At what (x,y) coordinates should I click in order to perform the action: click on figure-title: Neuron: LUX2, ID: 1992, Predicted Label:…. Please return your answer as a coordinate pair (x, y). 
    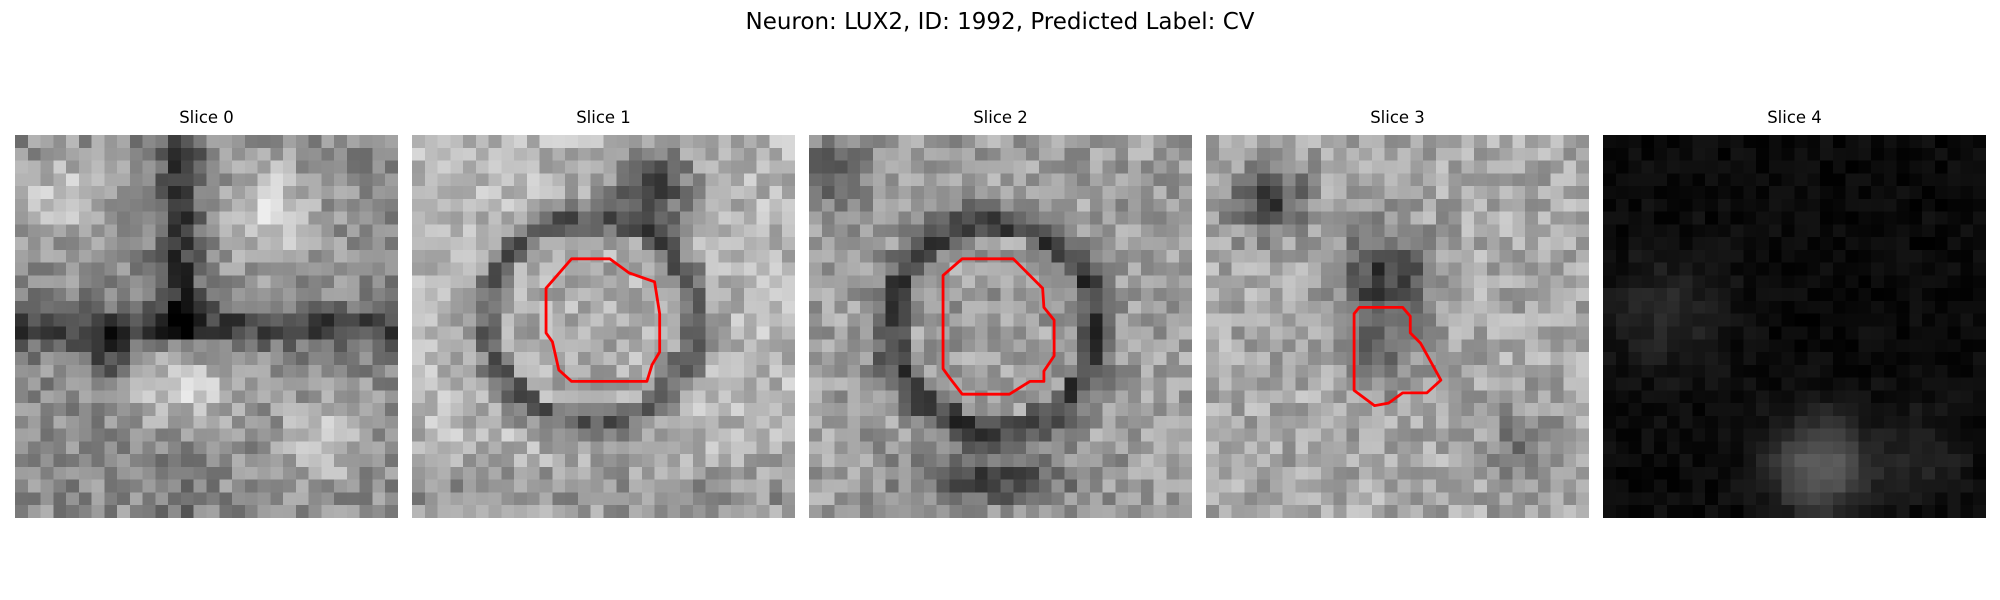
    Looking at the image, I should click on (1000, 22).